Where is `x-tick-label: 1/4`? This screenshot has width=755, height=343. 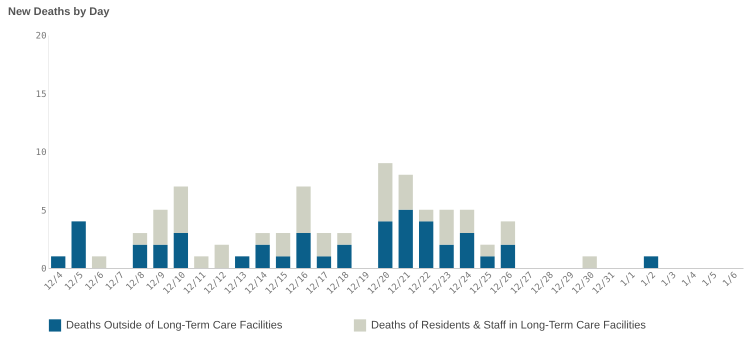
x-tick-label: 1/4 is located at coordinates (689, 280).